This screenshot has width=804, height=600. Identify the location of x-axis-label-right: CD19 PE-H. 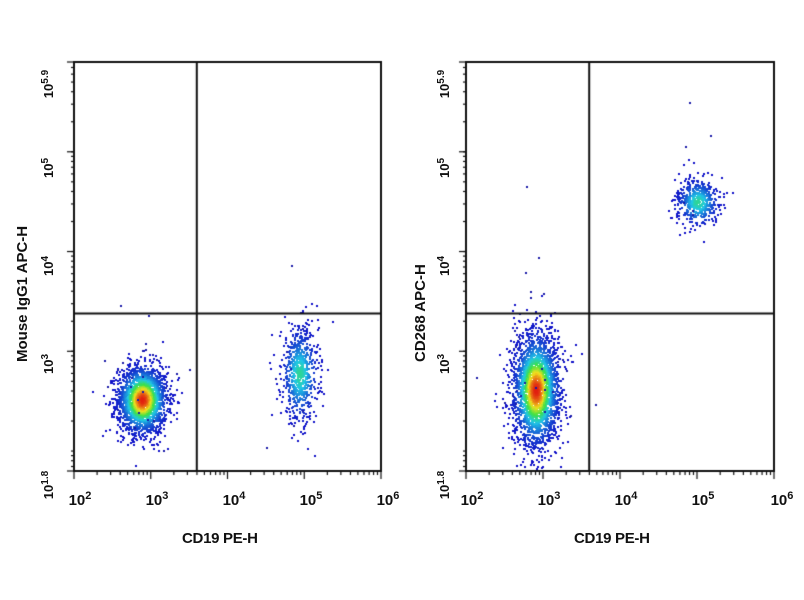
(612, 538).